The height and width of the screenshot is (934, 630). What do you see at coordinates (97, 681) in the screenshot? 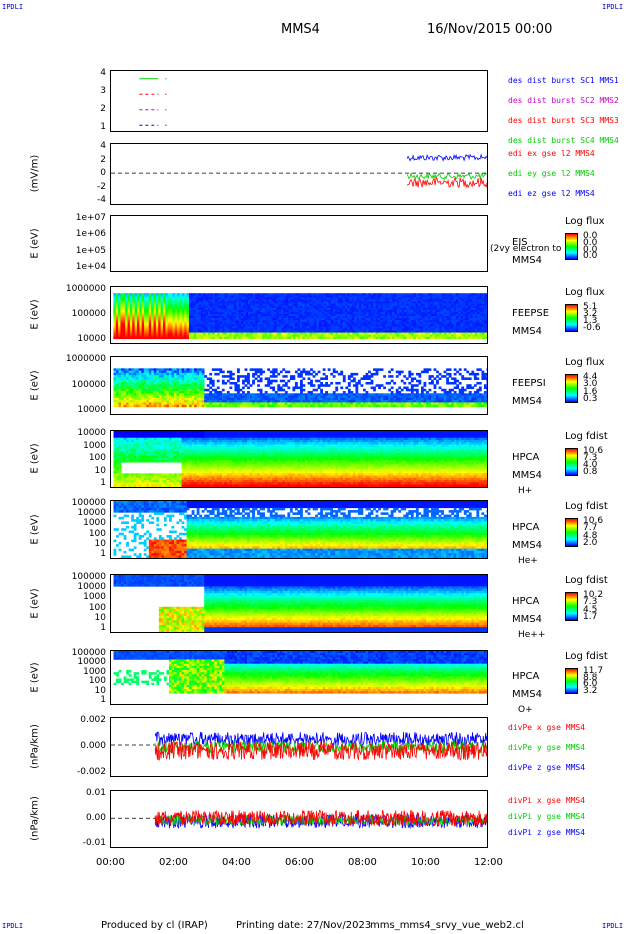
I see `panel-9-ytick: 100` at bounding box center [97, 681].